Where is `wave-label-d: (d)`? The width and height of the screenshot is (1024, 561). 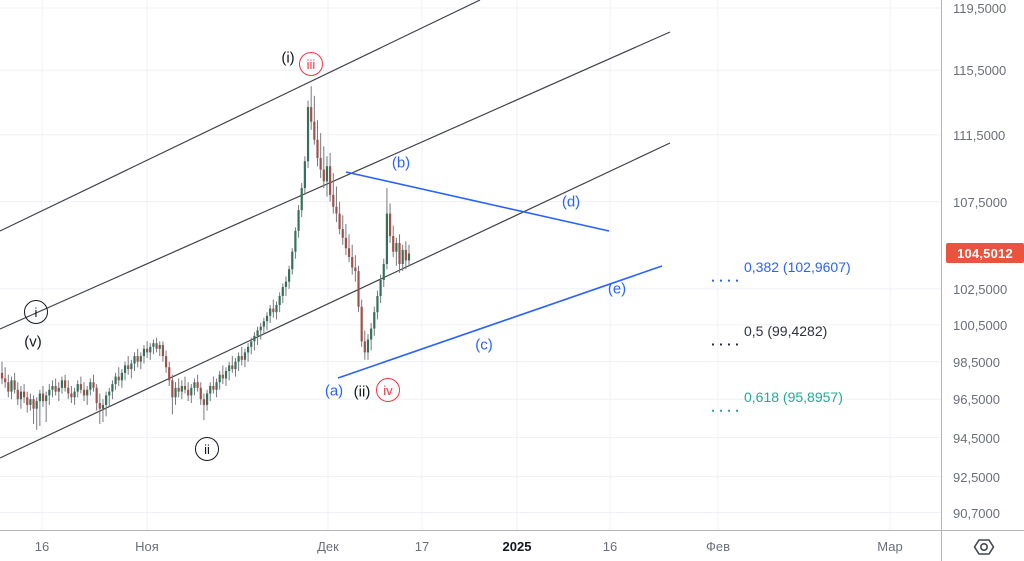 wave-label-d: (d) is located at coordinates (571, 202).